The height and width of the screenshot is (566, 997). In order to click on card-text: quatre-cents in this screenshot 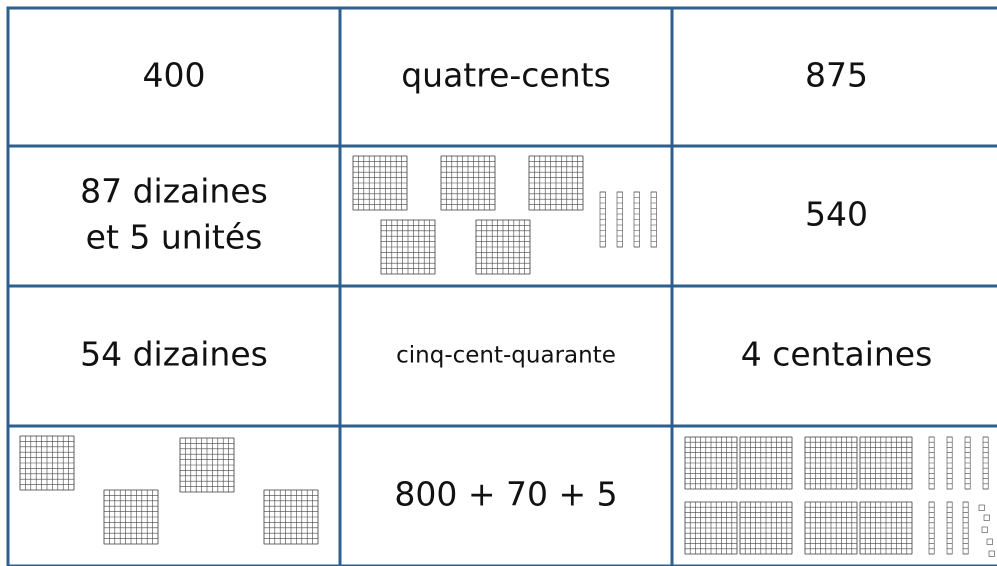, I will do `click(506, 75)`.